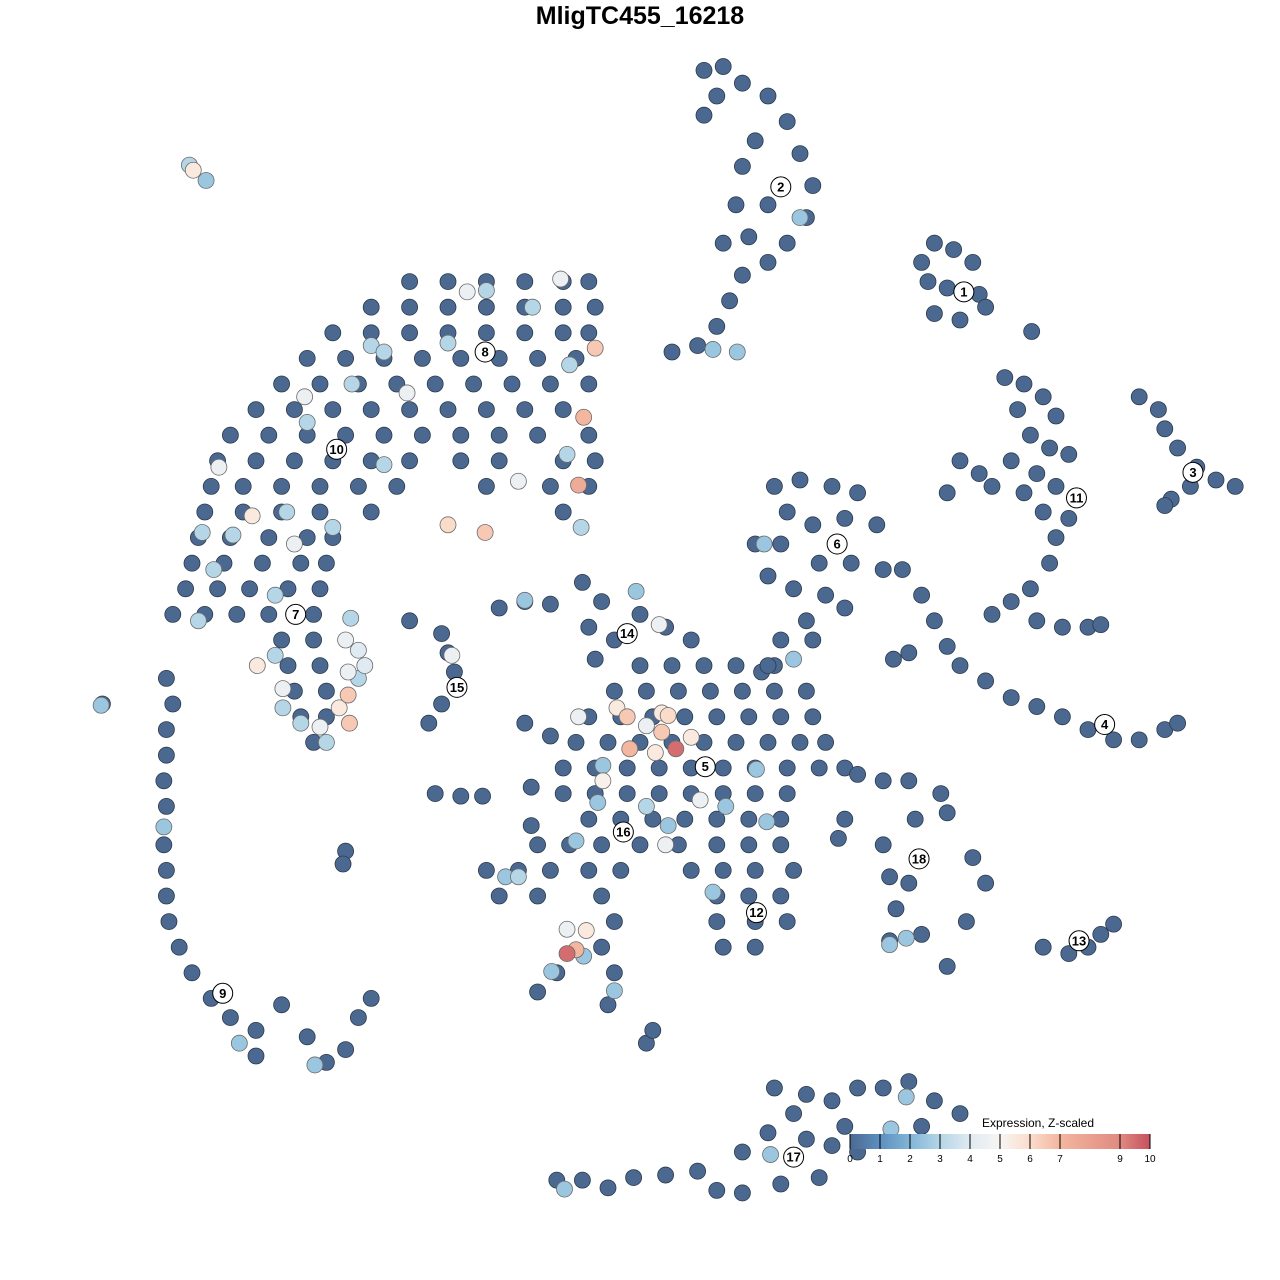 The height and width of the screenshot is (1280, 1280). Describe the element at coordinates (1193, 472) in the screenshot. I see `cluster-label: 3` at that location.